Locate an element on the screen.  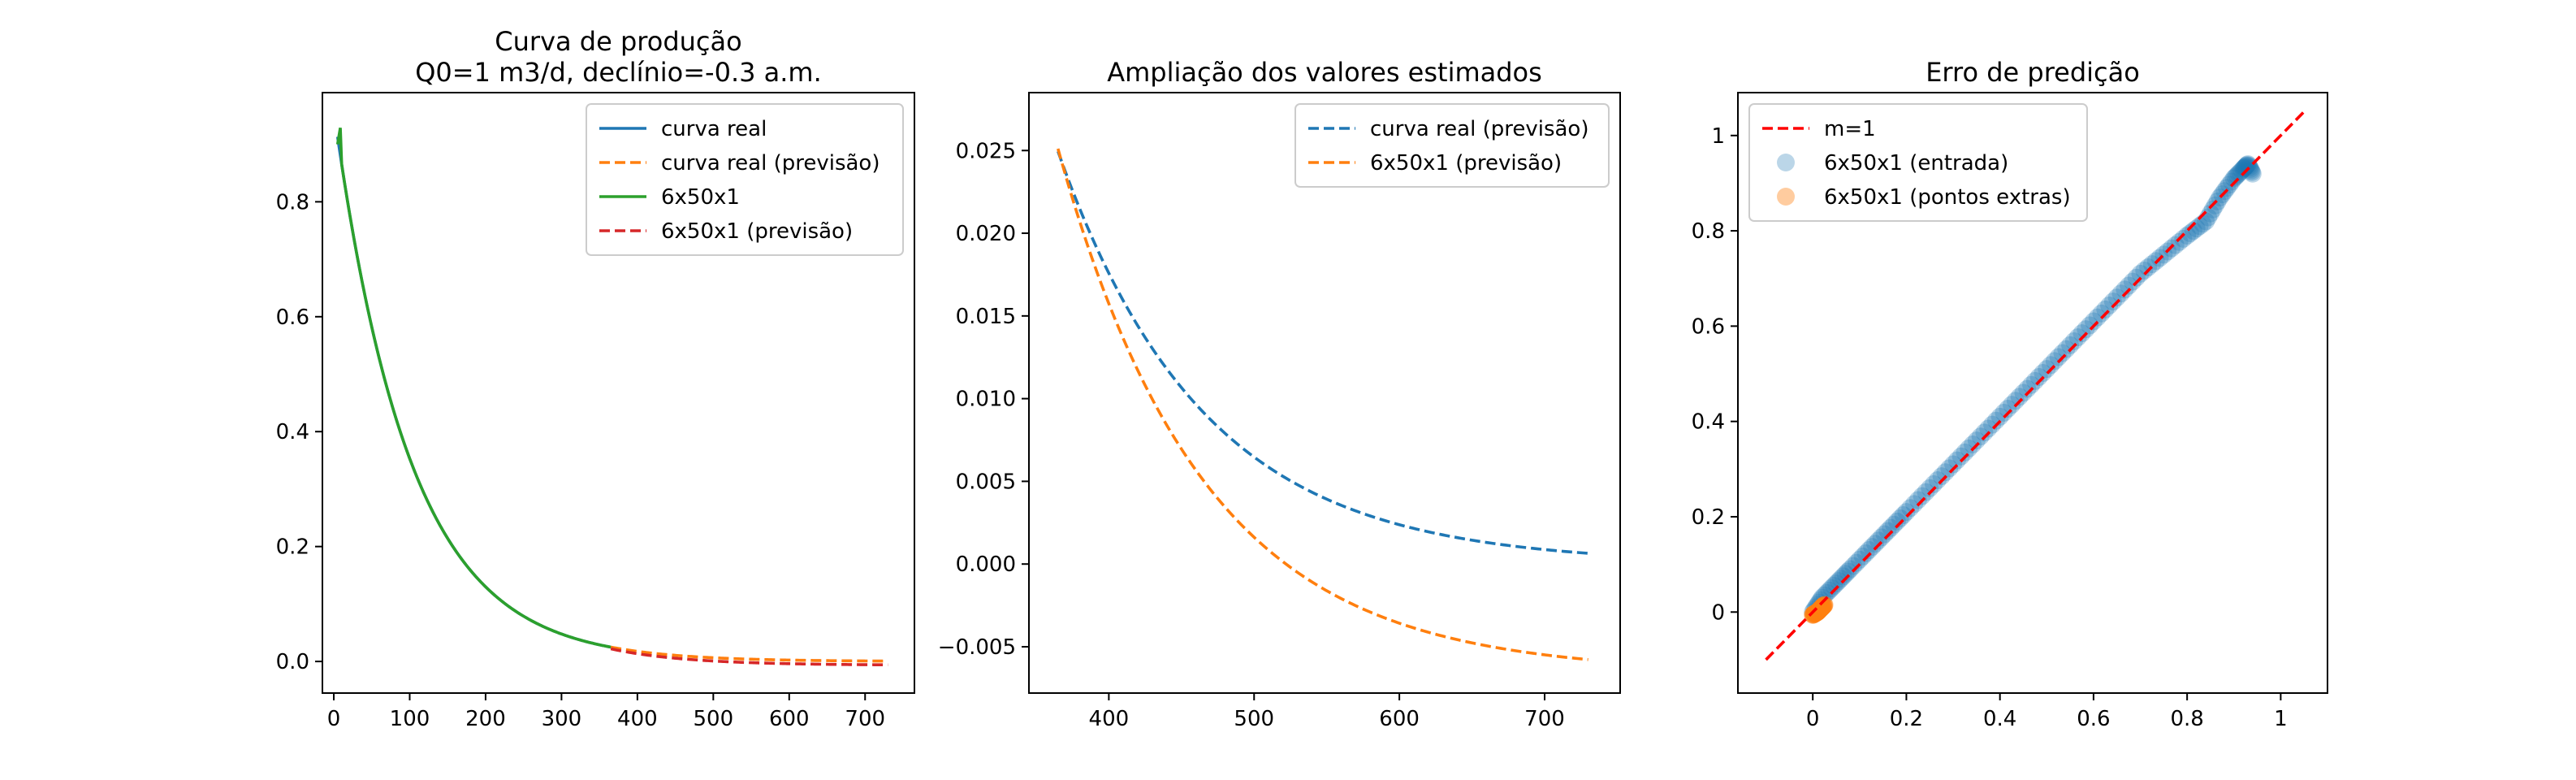
legend-label: curva real (previsão) is located at coordinates (1479, 129).